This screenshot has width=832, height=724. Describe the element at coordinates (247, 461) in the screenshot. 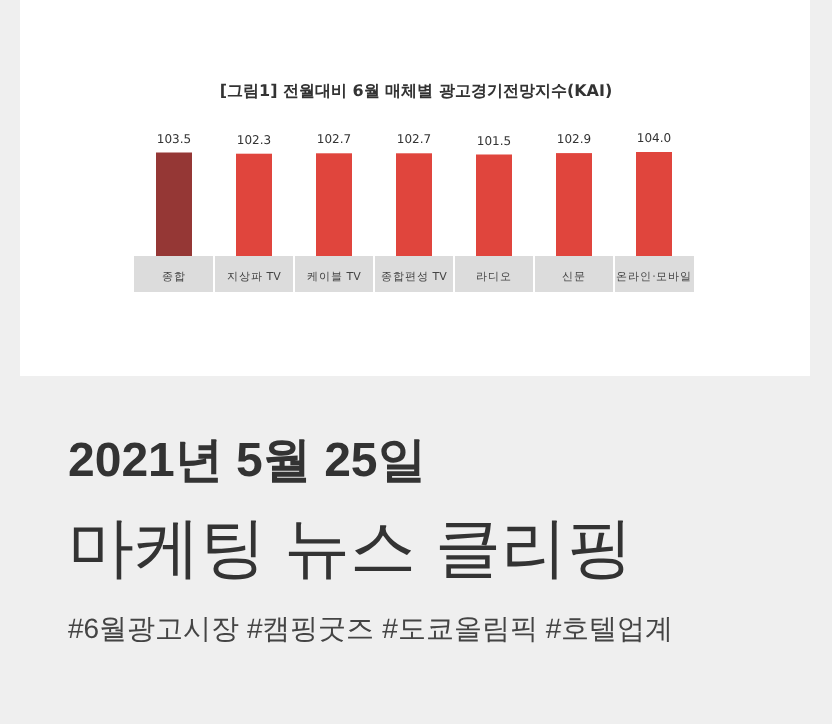

I see `text: 2021년 5월 25일` at that location.